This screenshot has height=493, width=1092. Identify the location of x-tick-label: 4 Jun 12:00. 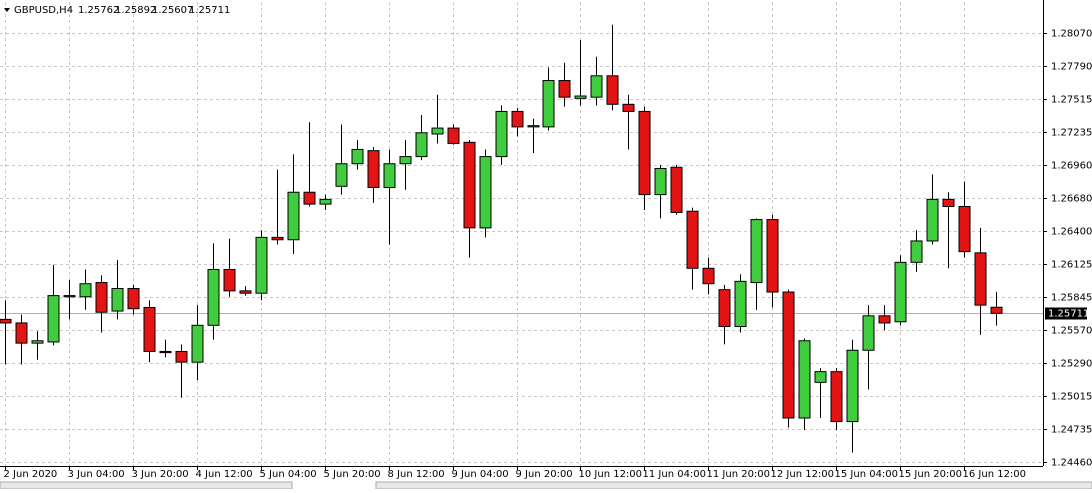
(224, 474).